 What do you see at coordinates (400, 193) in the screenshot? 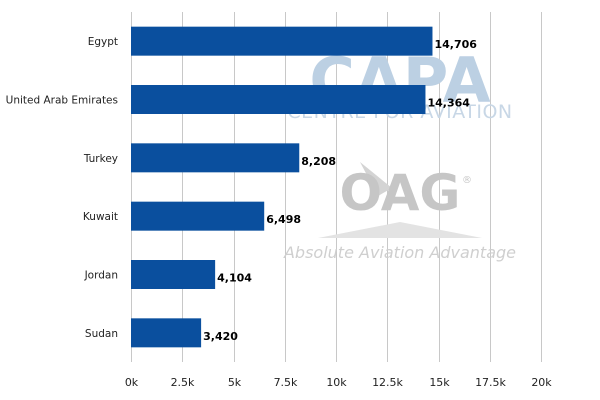
I see `oag-watermark-logo: OAG` at bounding box center [400, 193].